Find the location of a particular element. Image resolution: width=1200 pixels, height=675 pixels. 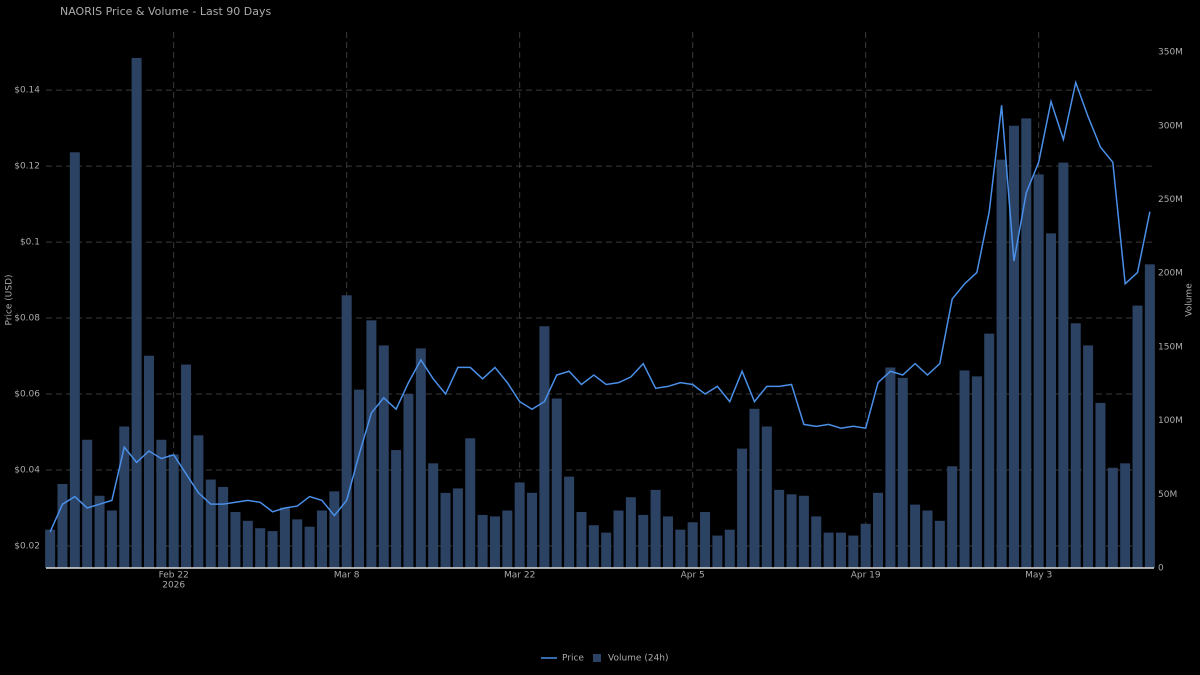

x-tick-label: Mar 22 is located at coordinates (519, 576).